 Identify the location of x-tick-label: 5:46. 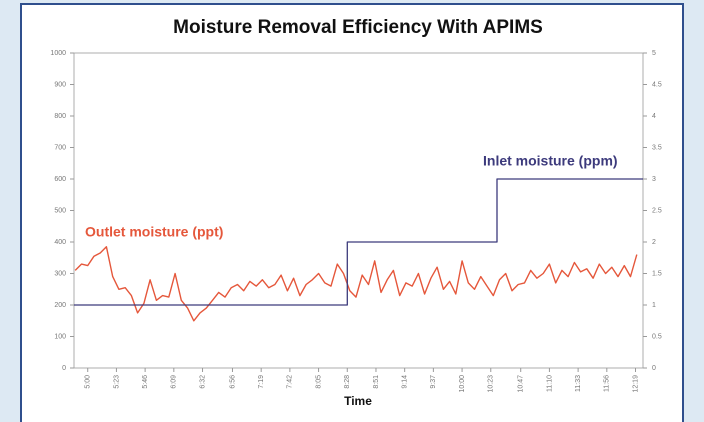
(145, 382).